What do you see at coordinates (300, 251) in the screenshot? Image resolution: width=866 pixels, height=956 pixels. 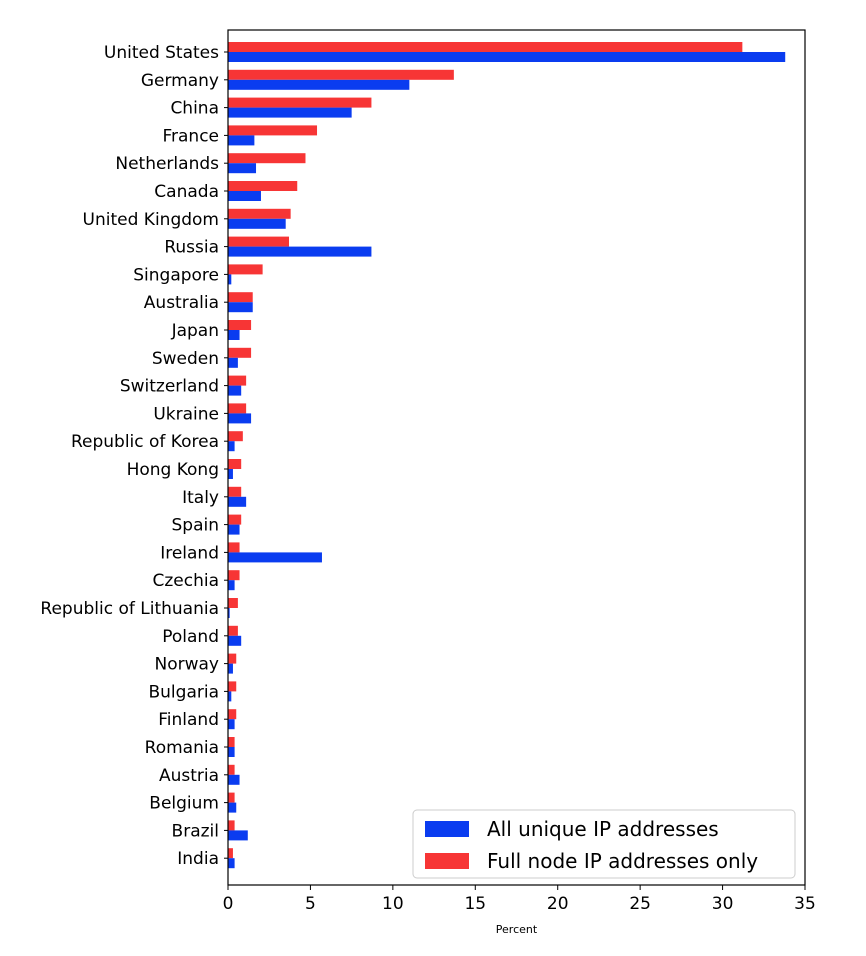 I see `bar-all-unique-russia` at bounding box center [300, 251].